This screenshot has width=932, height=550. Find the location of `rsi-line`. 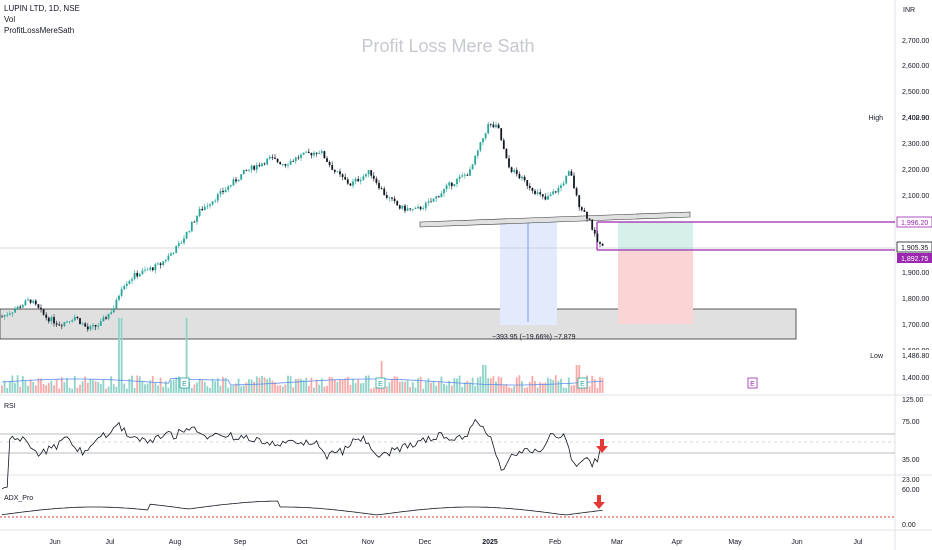

rsi-line is located at coordinates (302, 454).